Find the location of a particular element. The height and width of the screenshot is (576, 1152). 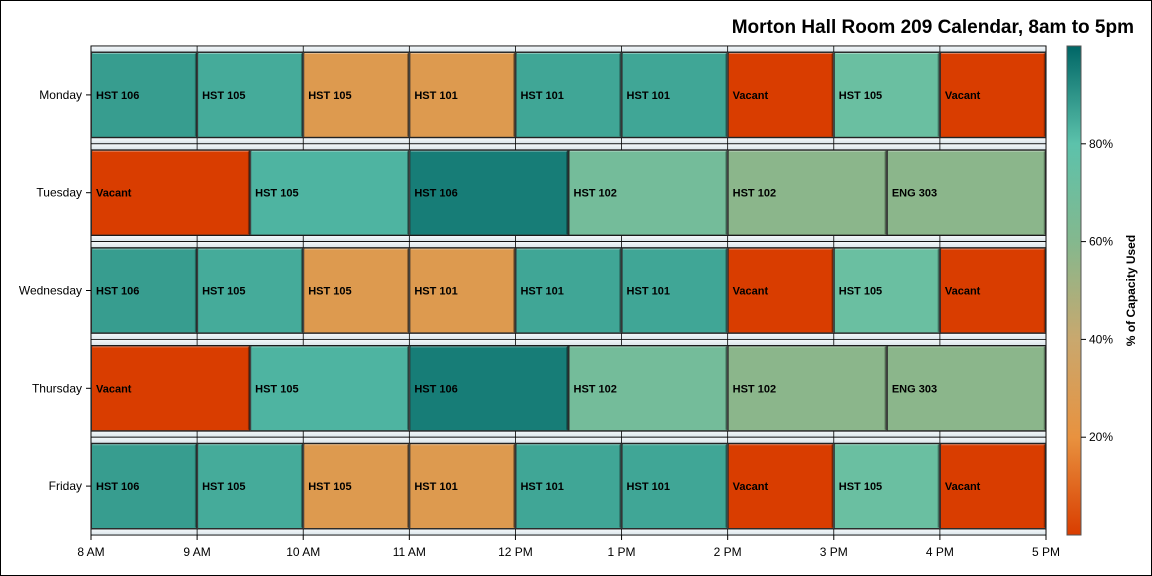

y-axis: Monday Tuesday Wednesday Thursday Friday is located at coordinates (55, 290).